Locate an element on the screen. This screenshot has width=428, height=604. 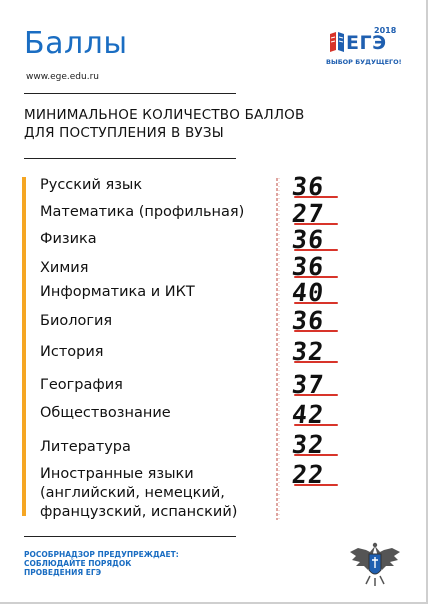
subject-geography: География is located at coordinates (81, 385).